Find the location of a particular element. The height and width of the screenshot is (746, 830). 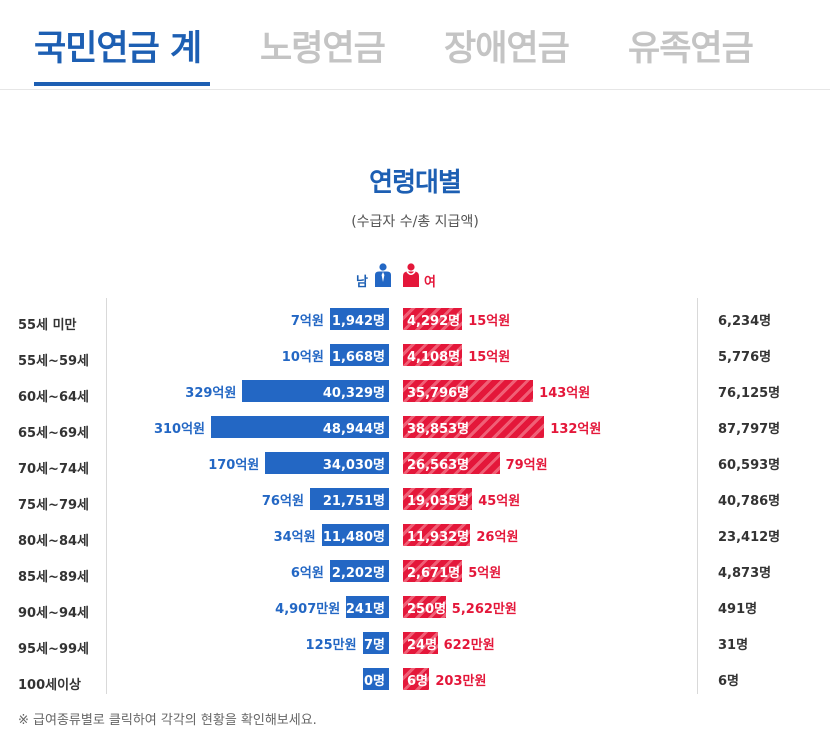

female-count-label: 250명 is located at coordinates (427, 609).